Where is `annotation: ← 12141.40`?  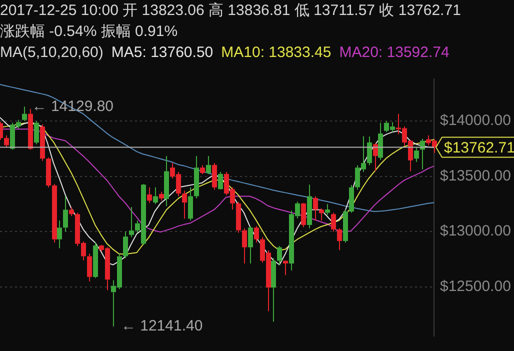
annotation: ← 12141.40 is located at coordinates (161, 326).